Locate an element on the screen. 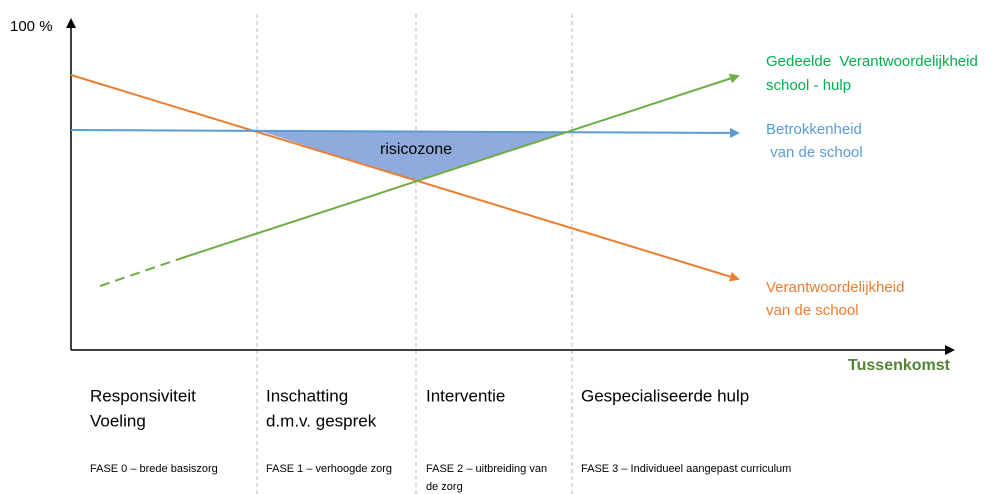 The width and height of the screenshot is (1008, 494). phase-title: Voeling is located at coordinates (118, 420).